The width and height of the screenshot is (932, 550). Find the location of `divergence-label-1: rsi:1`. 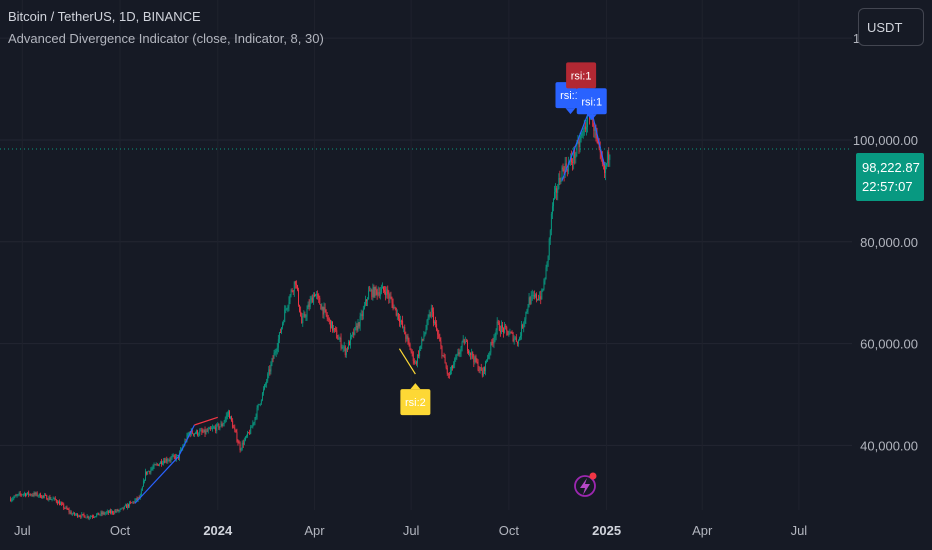

divergence-label-1: rsi:1 is located at coordinates (581, 78).